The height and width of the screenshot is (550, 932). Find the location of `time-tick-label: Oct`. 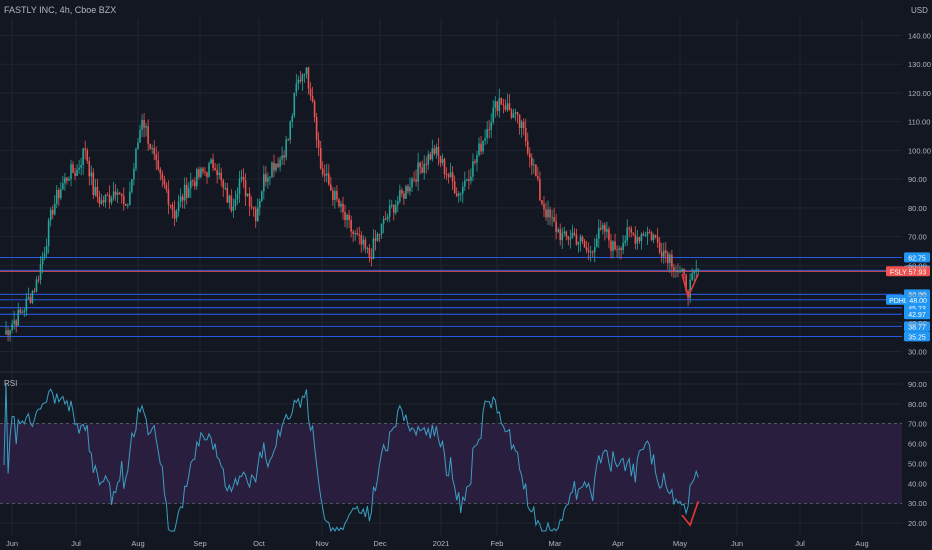

time-tick-label: Oct is located at coordinates (259, 543).